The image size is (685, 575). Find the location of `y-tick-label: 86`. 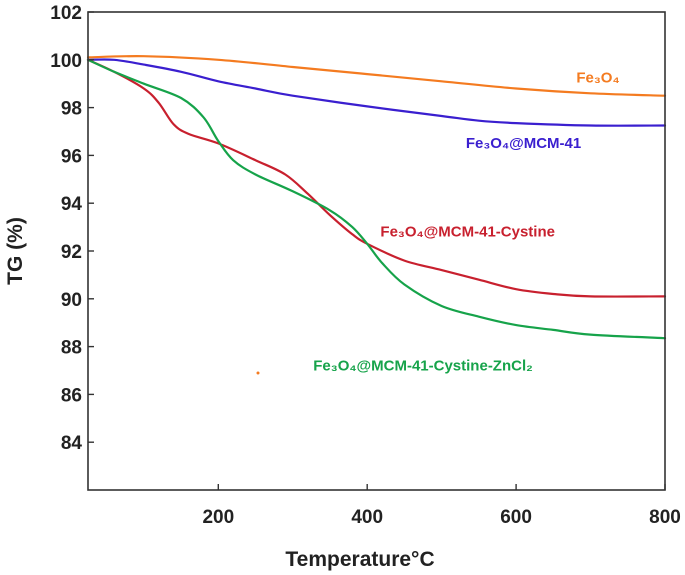

y-tick-label: 86 is located at coordinates (71, 395).